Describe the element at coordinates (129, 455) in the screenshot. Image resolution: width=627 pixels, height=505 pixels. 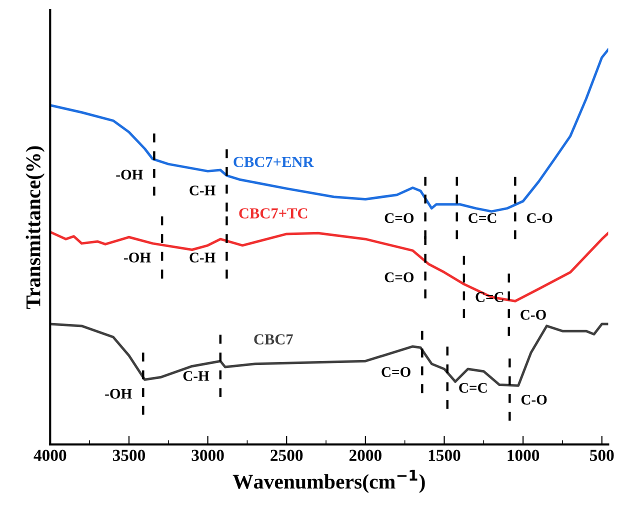
I see `x-tick-label: 3500` at that location.